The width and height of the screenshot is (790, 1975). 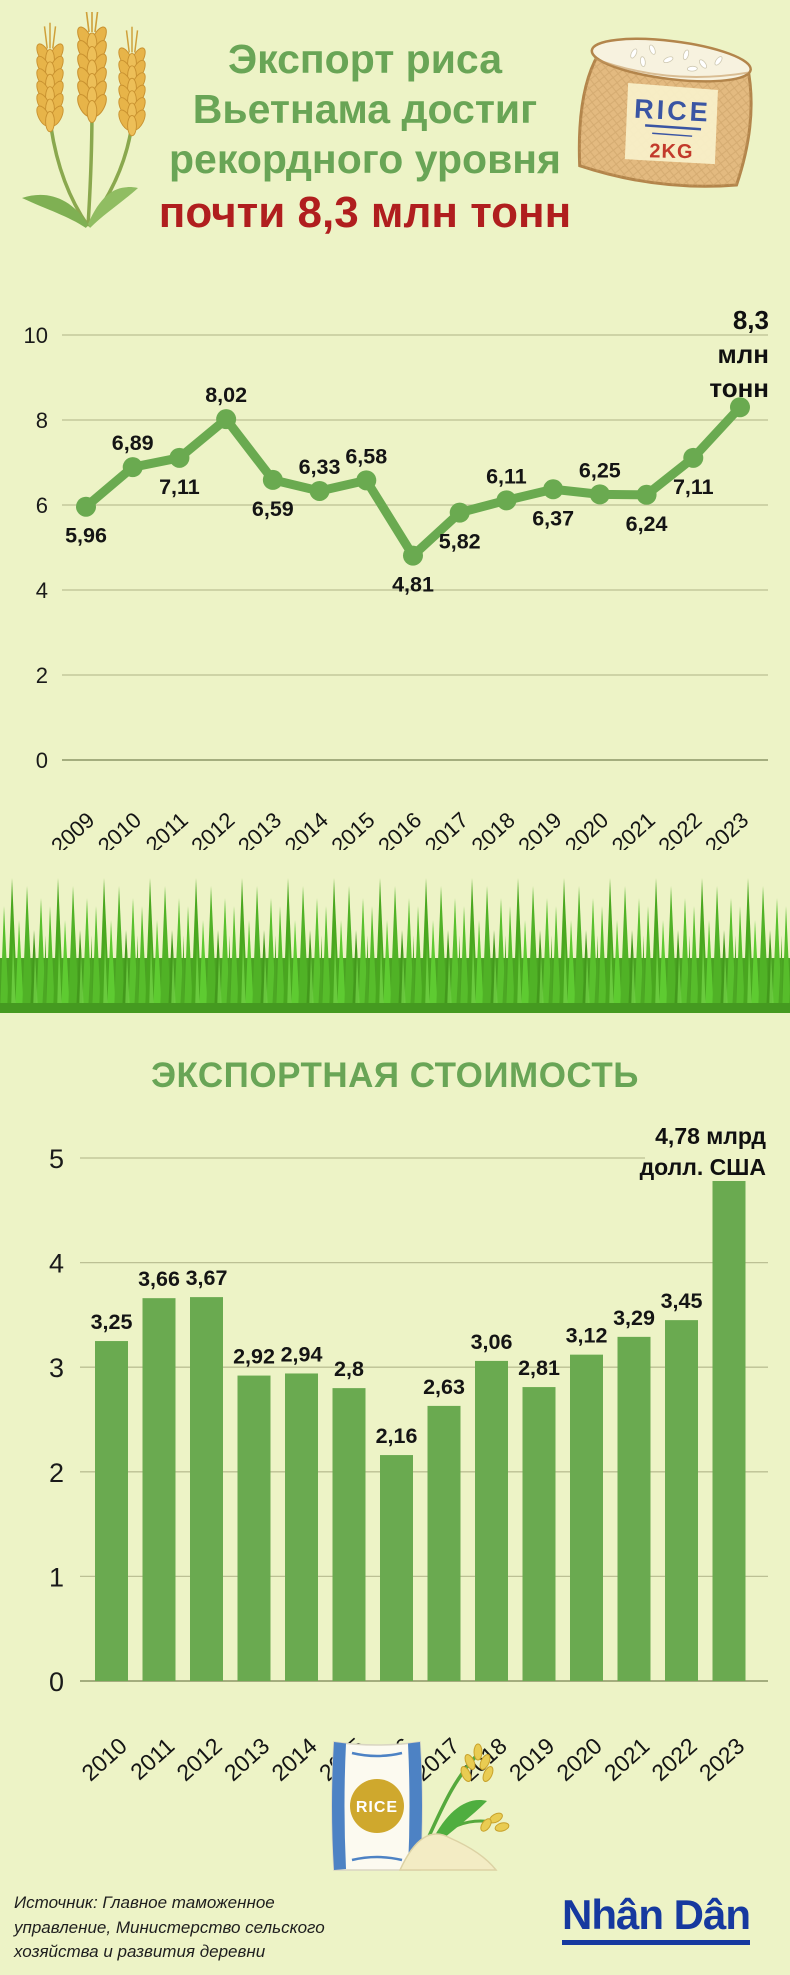 I want to click on point-label: 6,37, so click(x=553, y=518).